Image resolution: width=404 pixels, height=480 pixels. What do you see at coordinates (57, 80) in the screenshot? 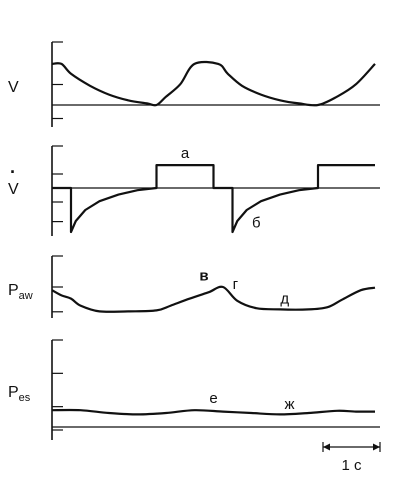
I see `volume-ticks` at bounding box center [57, 80].